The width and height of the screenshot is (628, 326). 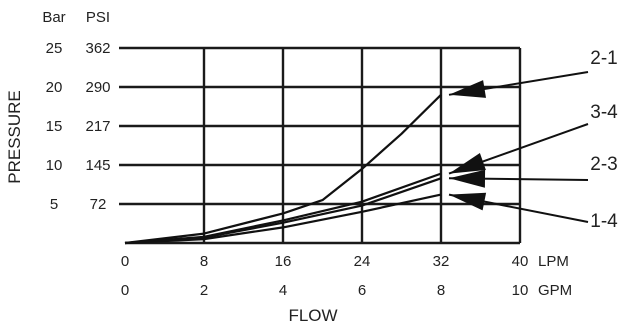 I want to click on y-tick-psi: 72, so click(x=98, y=204).